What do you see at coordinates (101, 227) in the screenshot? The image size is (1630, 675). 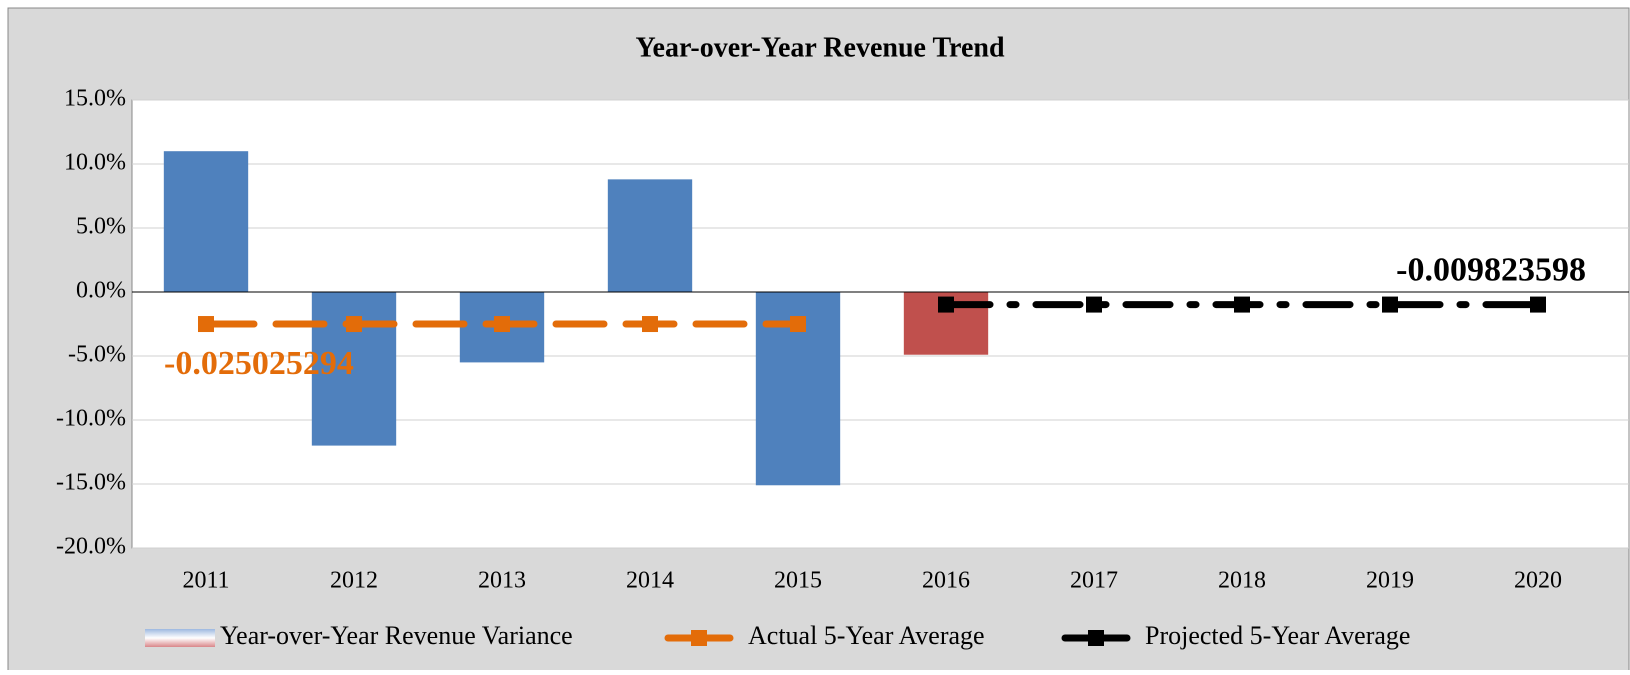 I see `y-tick-label: 5.0%` at bounding box center [101, 227].